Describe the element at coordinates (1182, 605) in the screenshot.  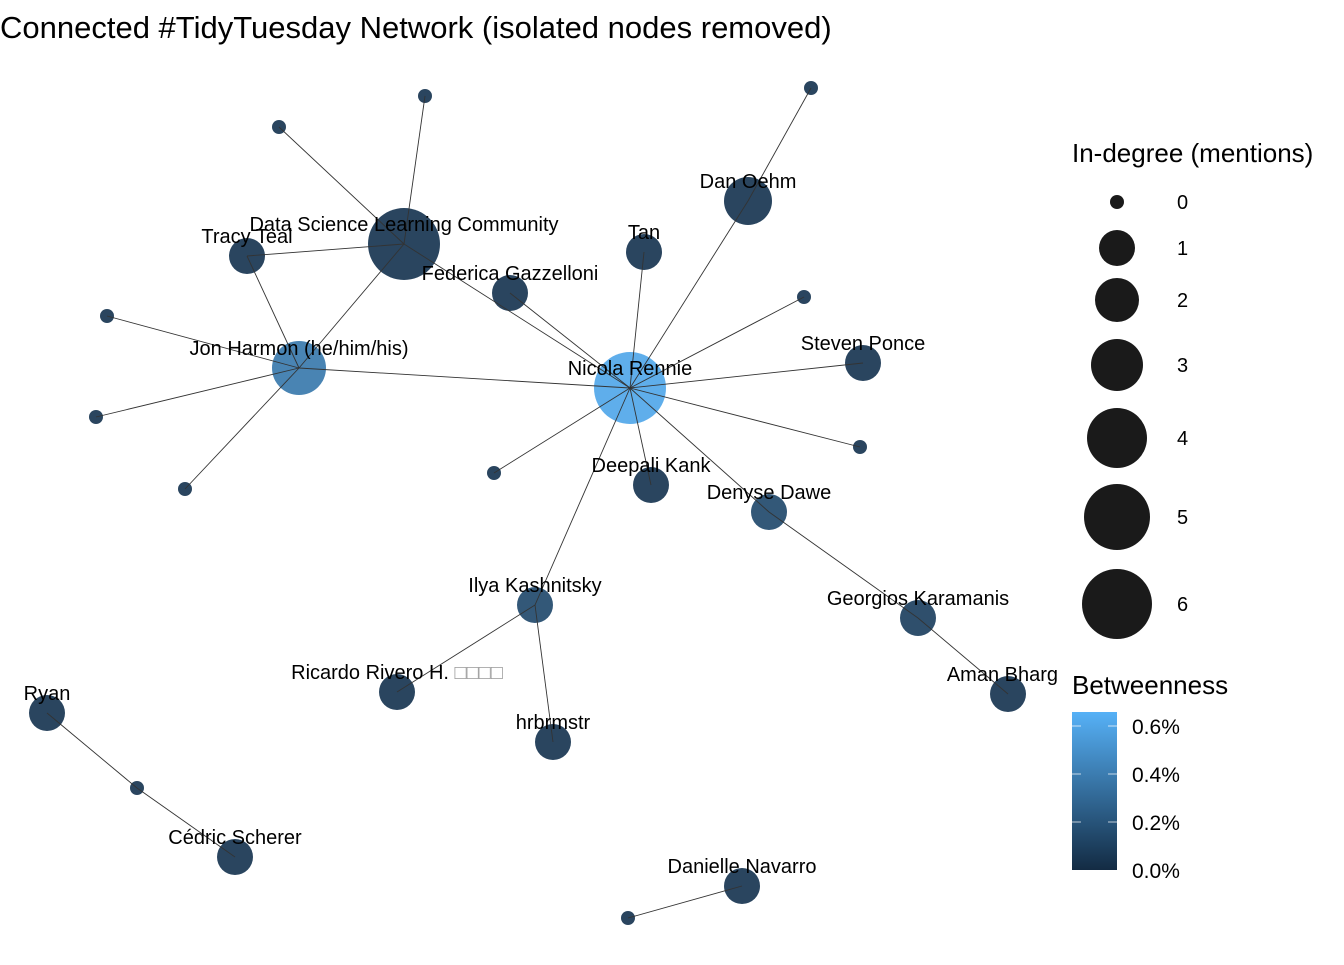
I see `size-key-label: 6` at that location.